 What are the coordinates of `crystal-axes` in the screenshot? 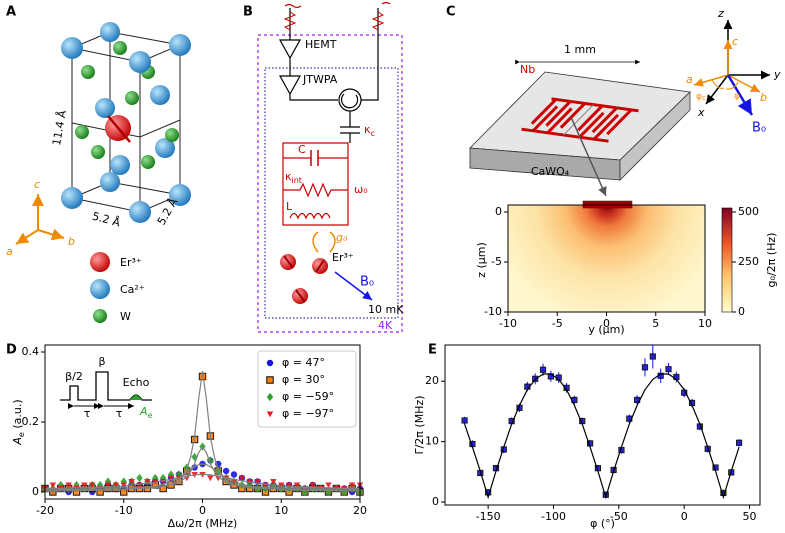 It's located at (40, 219).